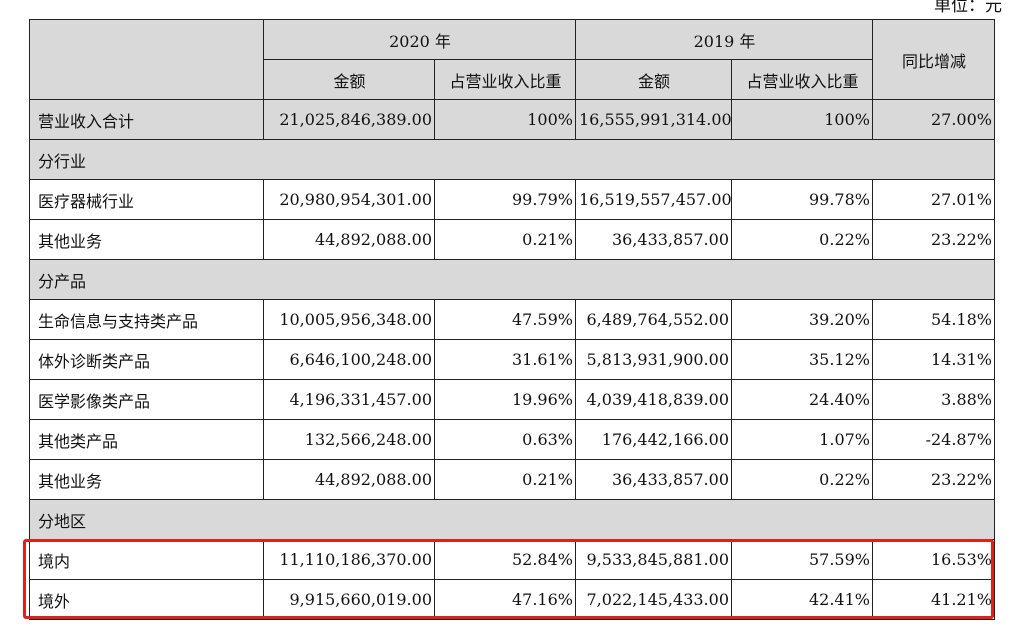 Image resolution: width=1014 pixels, height=627 pixels. Describe the element at coordinates (349, 599) in the screenshot. I see `amount-2020: 9,915,660,019.00` at that location.